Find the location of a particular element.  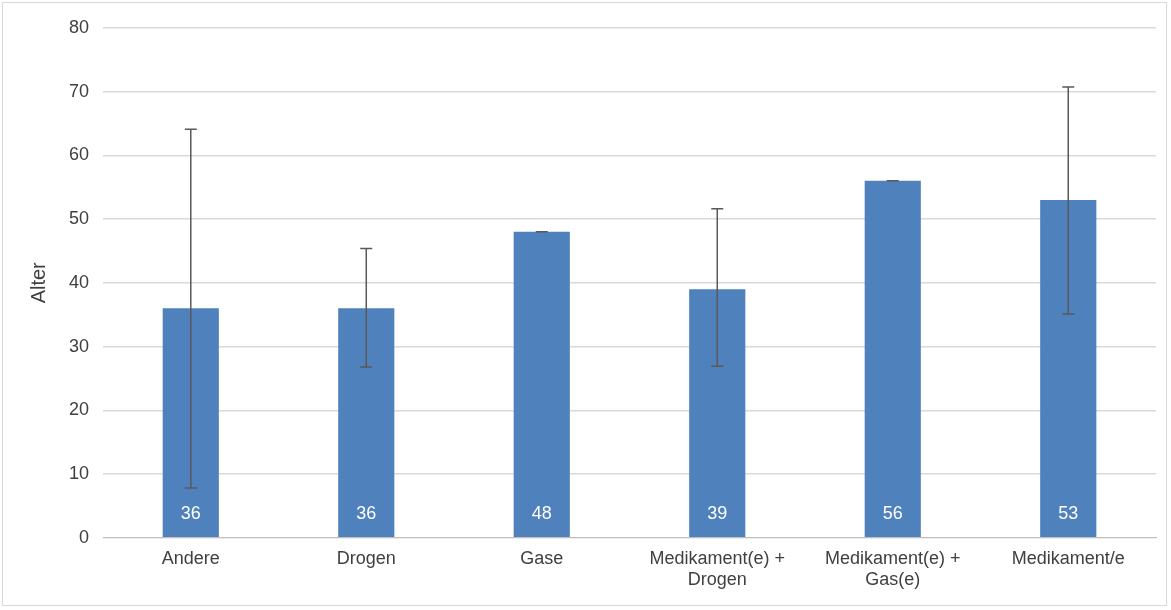

x-tick-label: Medikament(e) + Gas(e) is located at coordinates (892, 568).